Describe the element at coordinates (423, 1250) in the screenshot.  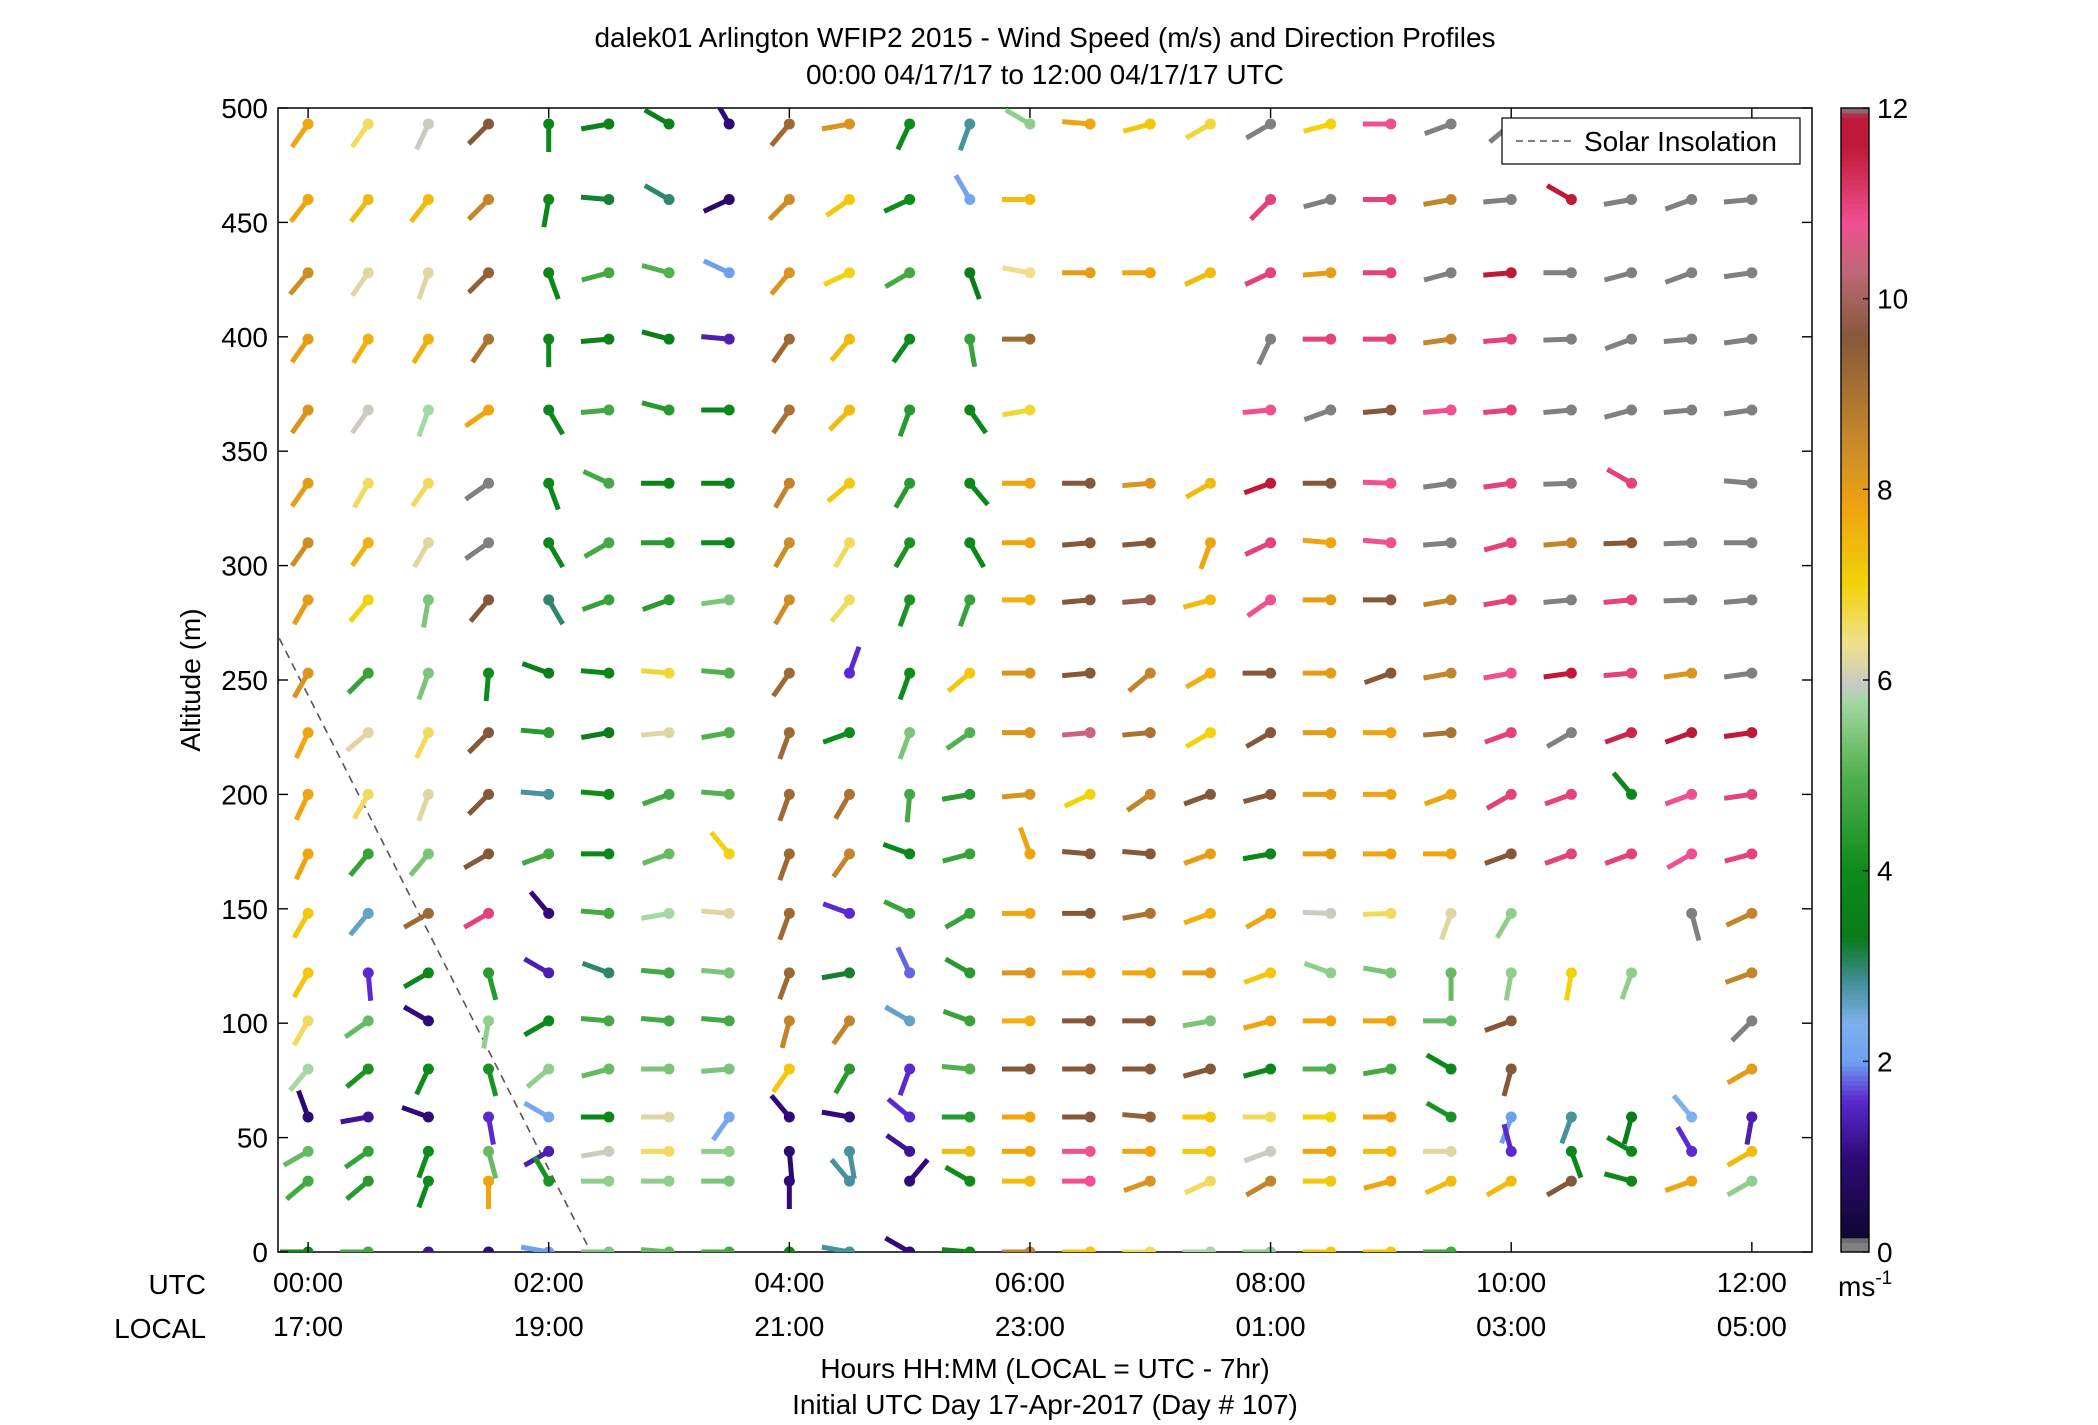
I see `wind-barb-stem` at that location.